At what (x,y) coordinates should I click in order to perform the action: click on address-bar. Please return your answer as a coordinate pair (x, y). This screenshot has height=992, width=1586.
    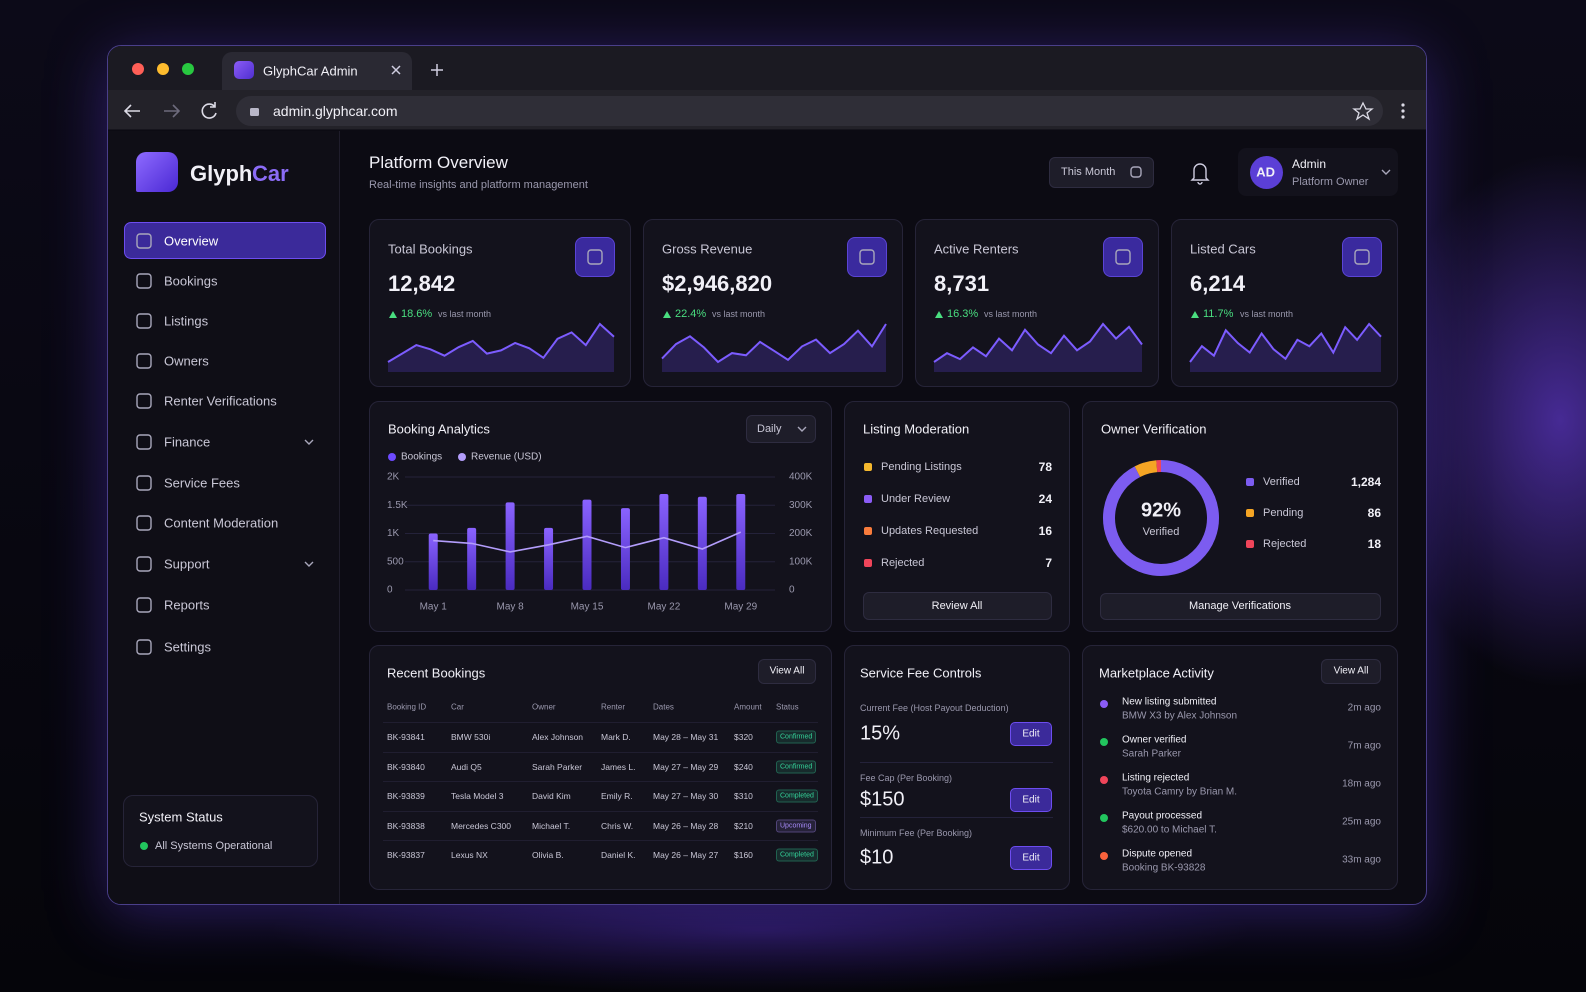
    Looking at the image, I should click on (809, 111).